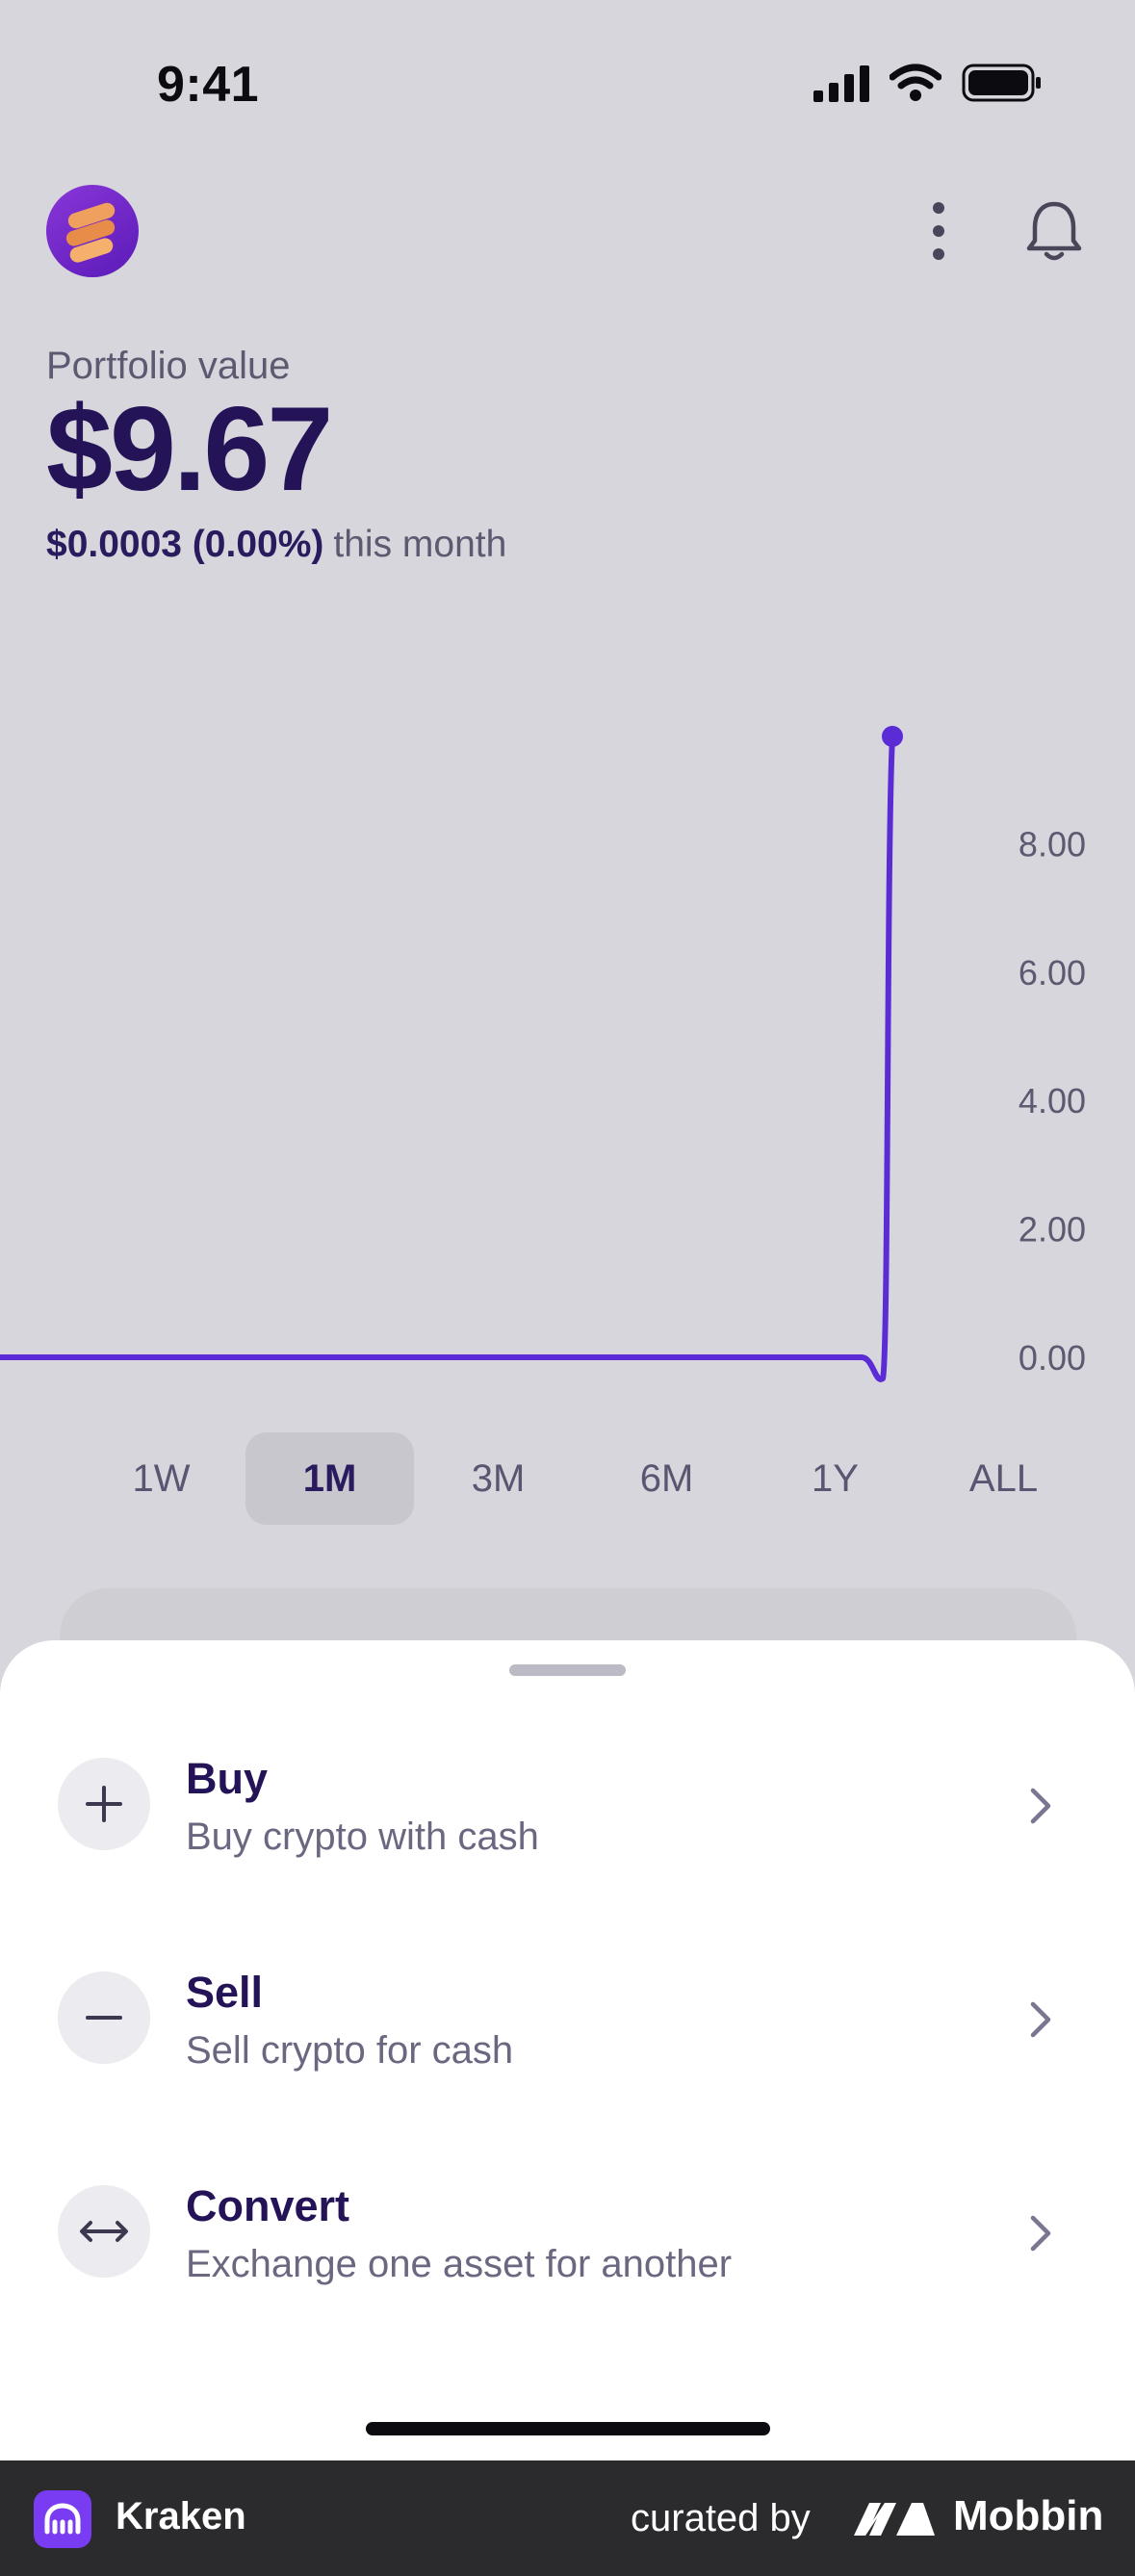  Describe the element at coordinates (1004, 1478) in the screenshot. I see `range-all: ALL` at that location.